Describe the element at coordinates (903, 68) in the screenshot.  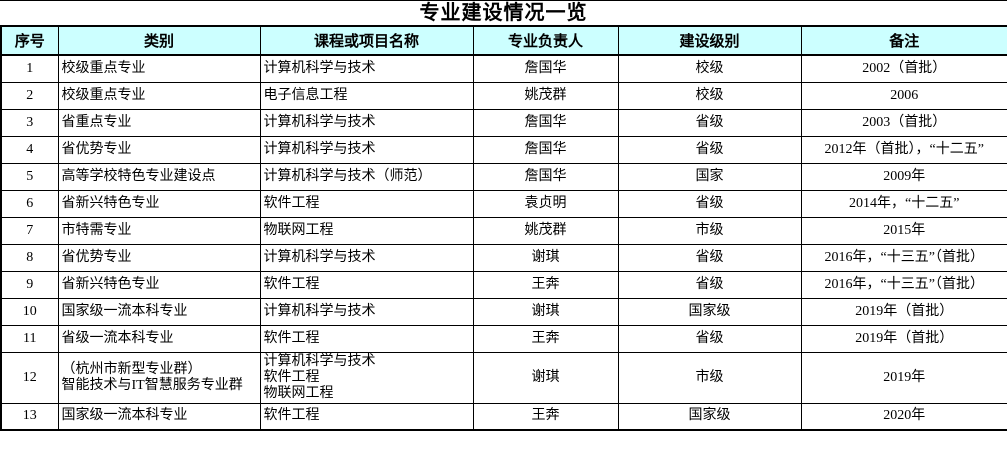
I see `table-cell: 2002（首批）` at that location.